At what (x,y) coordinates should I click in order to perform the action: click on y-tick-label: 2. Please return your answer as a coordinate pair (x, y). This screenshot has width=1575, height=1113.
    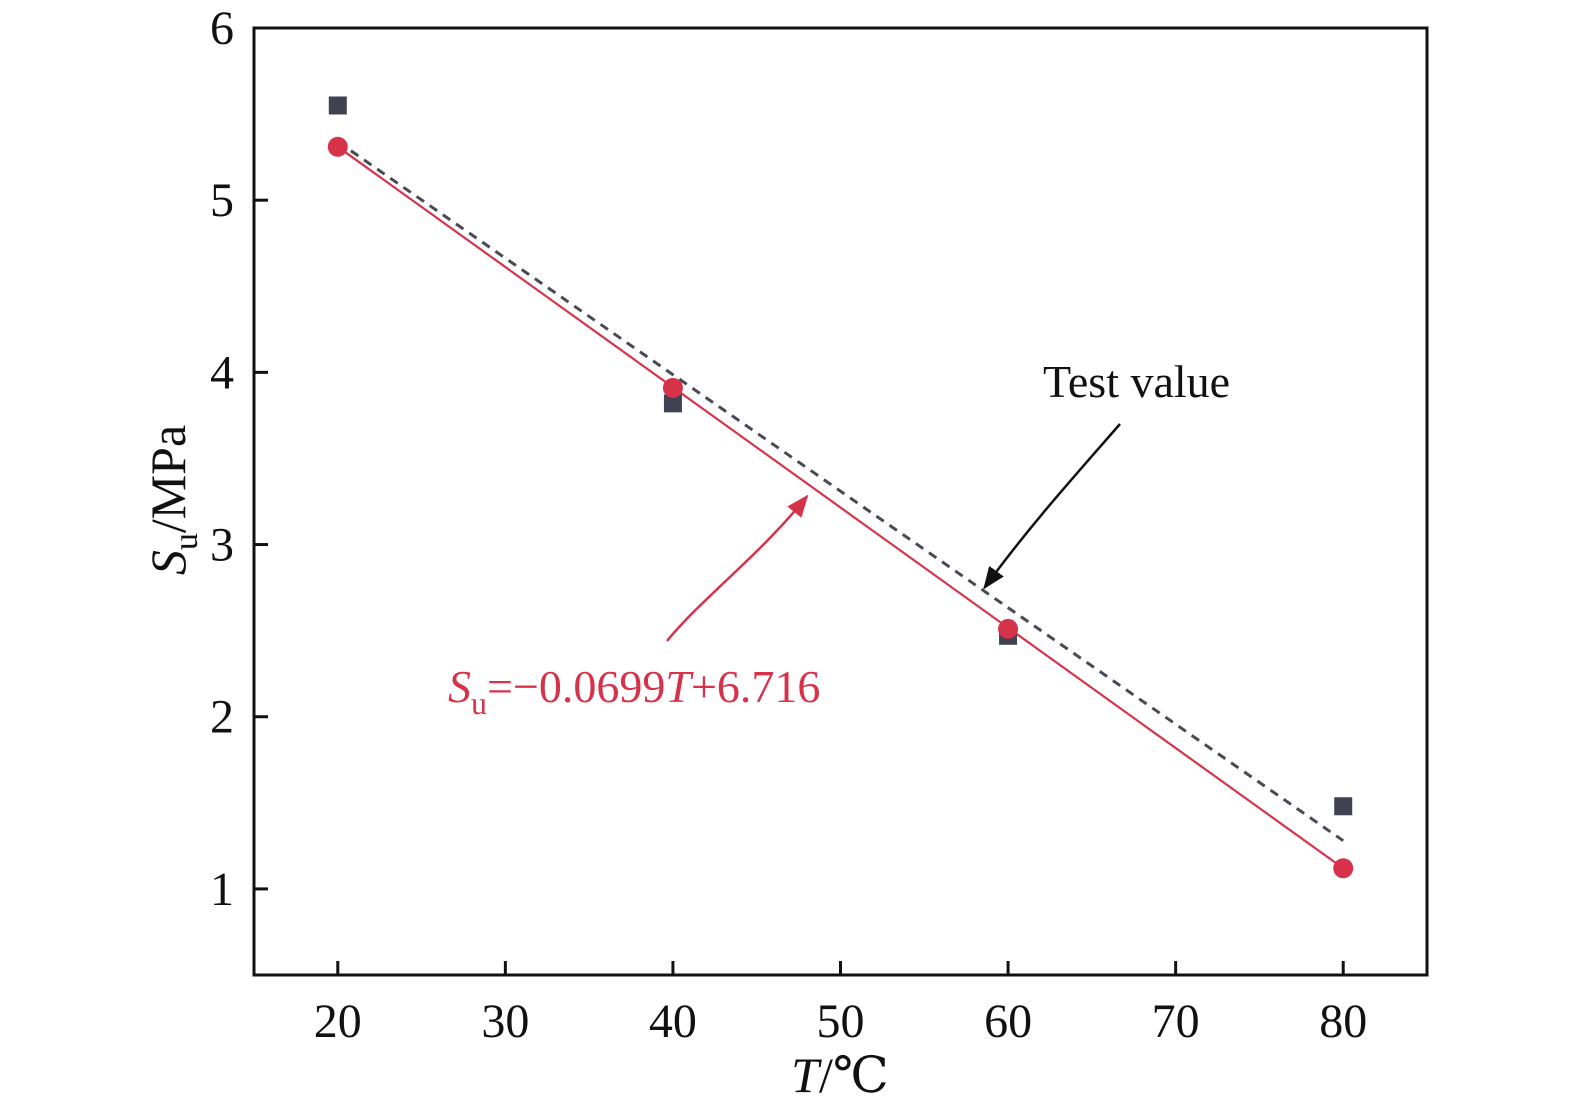
    Looking at the image, I should click on (222, 717).